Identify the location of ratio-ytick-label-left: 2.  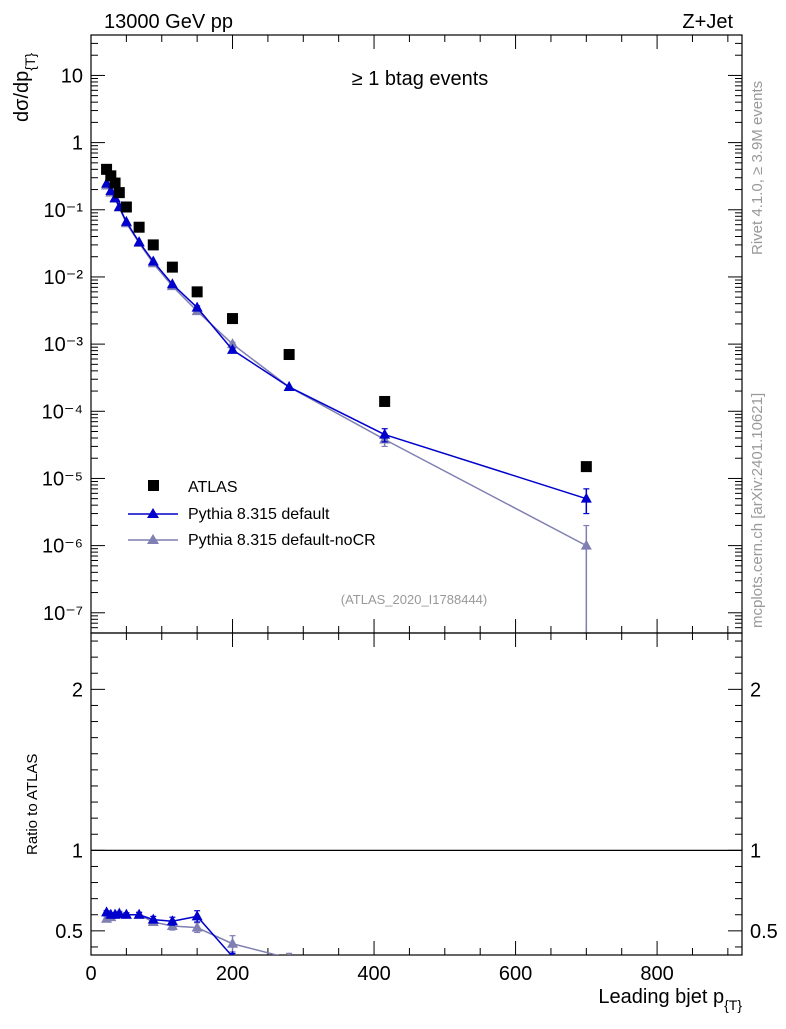
(77, 690).